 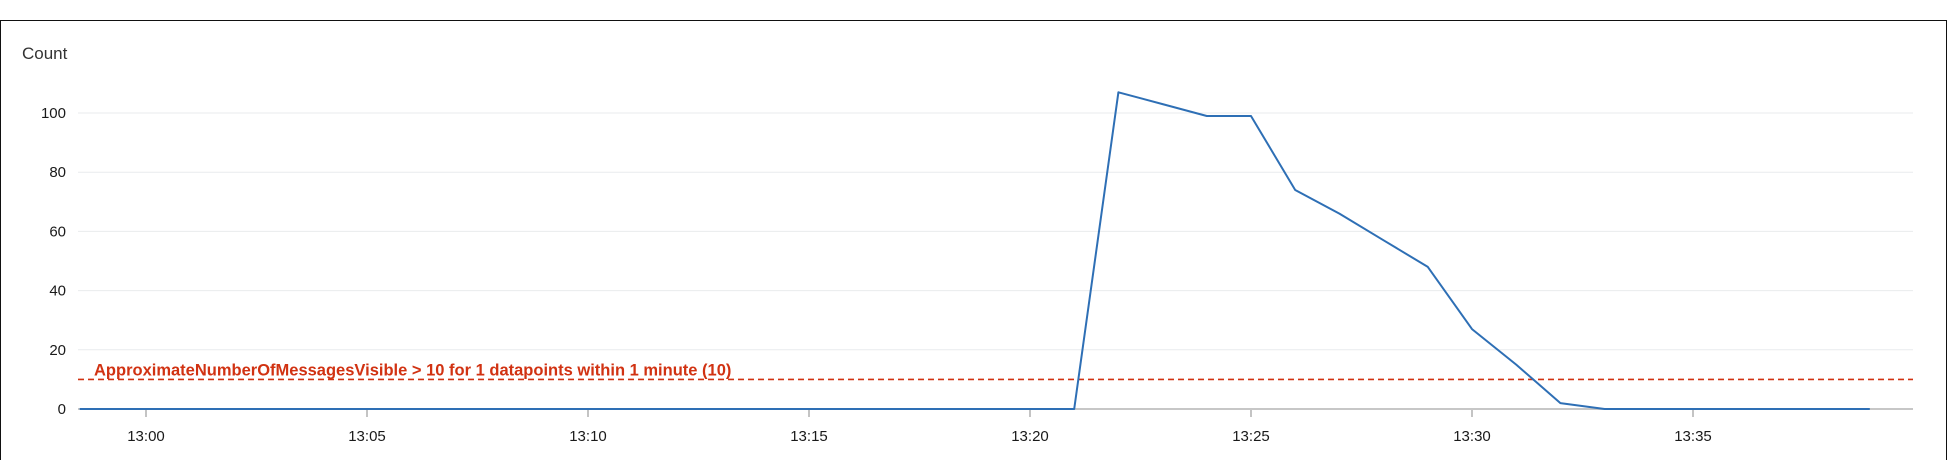 What do you see at coordinates (57, 350) in the screenshot?
I see `y-tick-label: 20` at bounding box center [57, 350].